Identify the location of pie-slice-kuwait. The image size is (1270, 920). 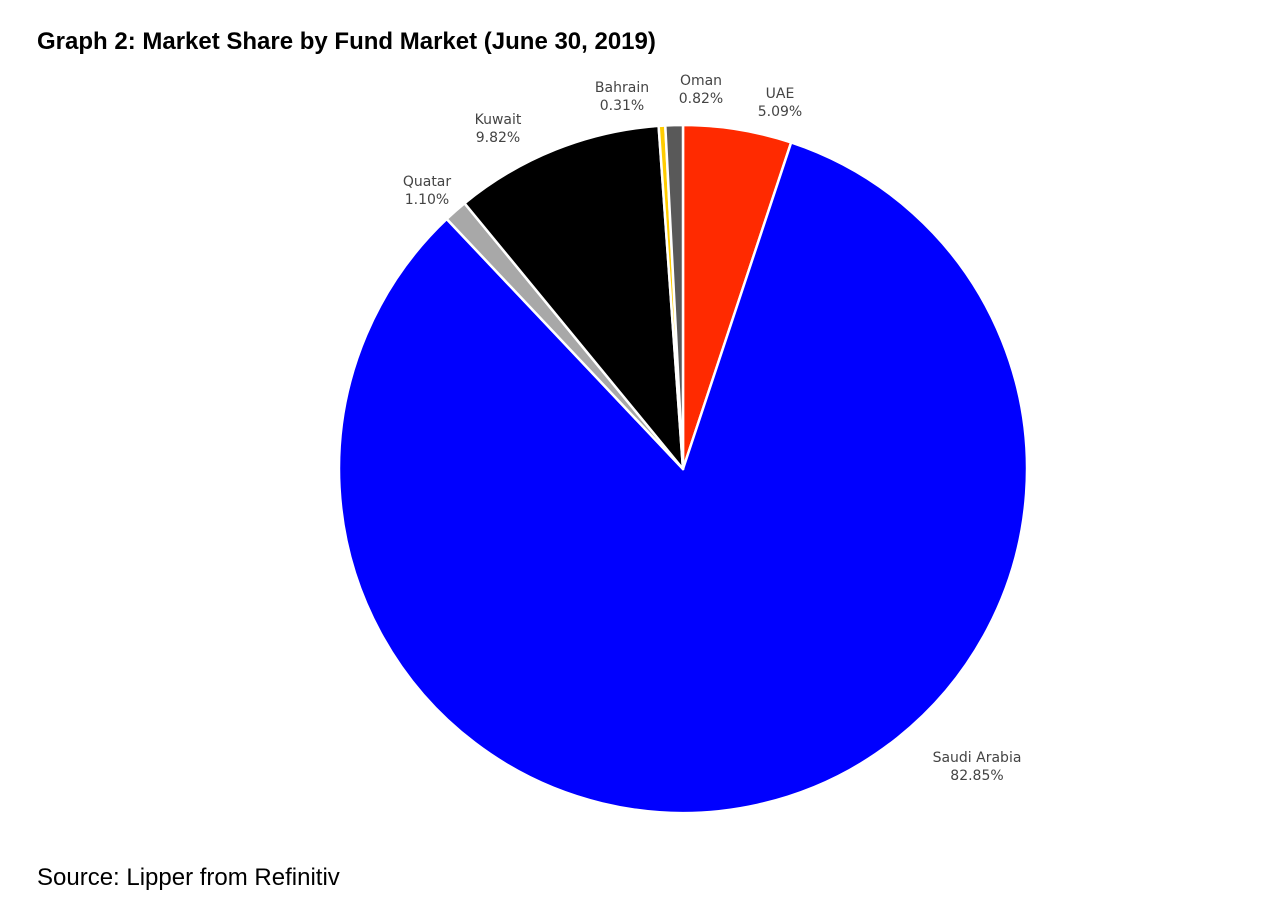
(574, 297).